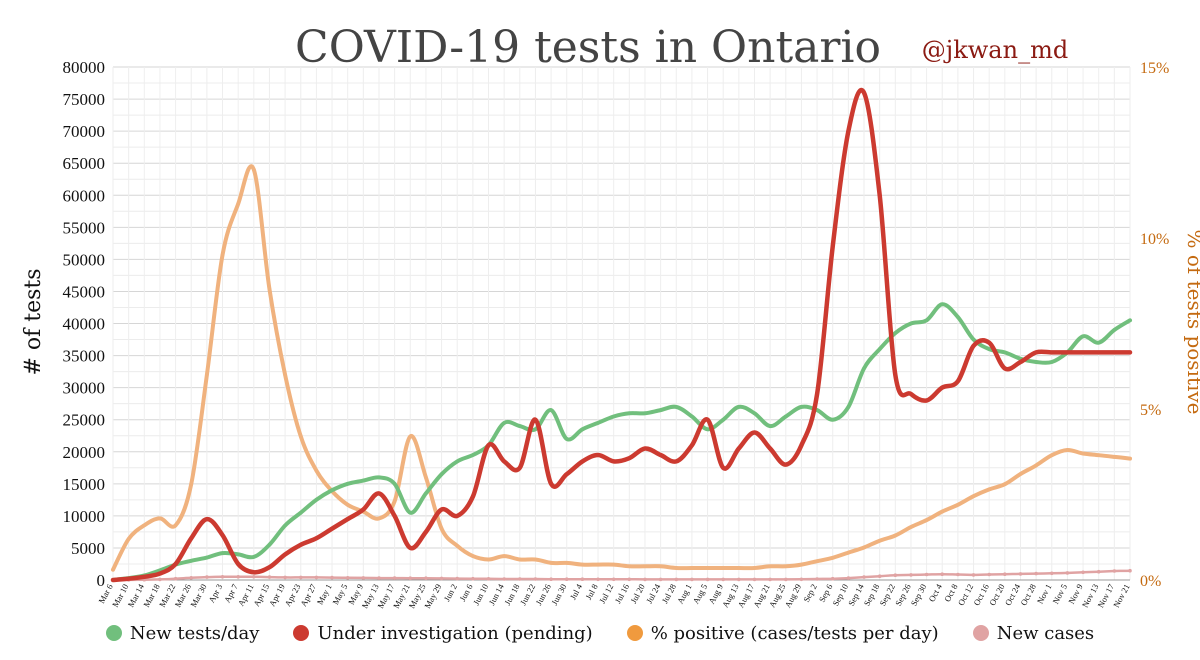 The height and width of the screenshot is (660, 1200). What do you see at coordinates (1028, 594) in the screenshot?
I see `x-tick-label: Oct 28` at bounding box center [1028, 594].